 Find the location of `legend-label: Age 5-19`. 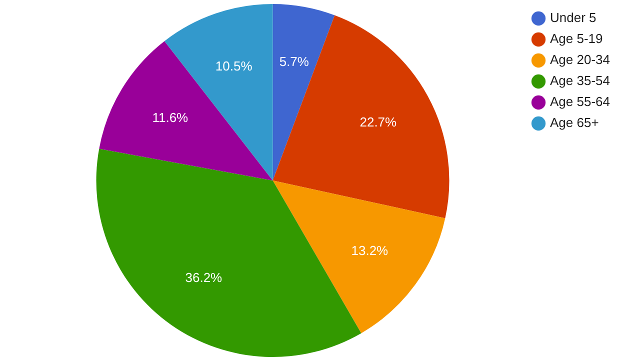

legend-label: Age 5-19 is located at coordinates (576, 38).